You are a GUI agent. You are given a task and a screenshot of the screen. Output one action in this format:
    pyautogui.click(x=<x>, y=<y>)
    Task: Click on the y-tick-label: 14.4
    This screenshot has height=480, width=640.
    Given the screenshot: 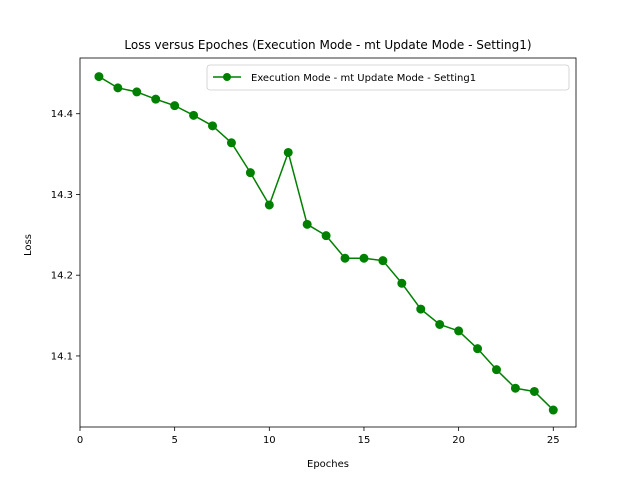 What is the action you would take?
    pyautogui.click(x=62, y=114)
    